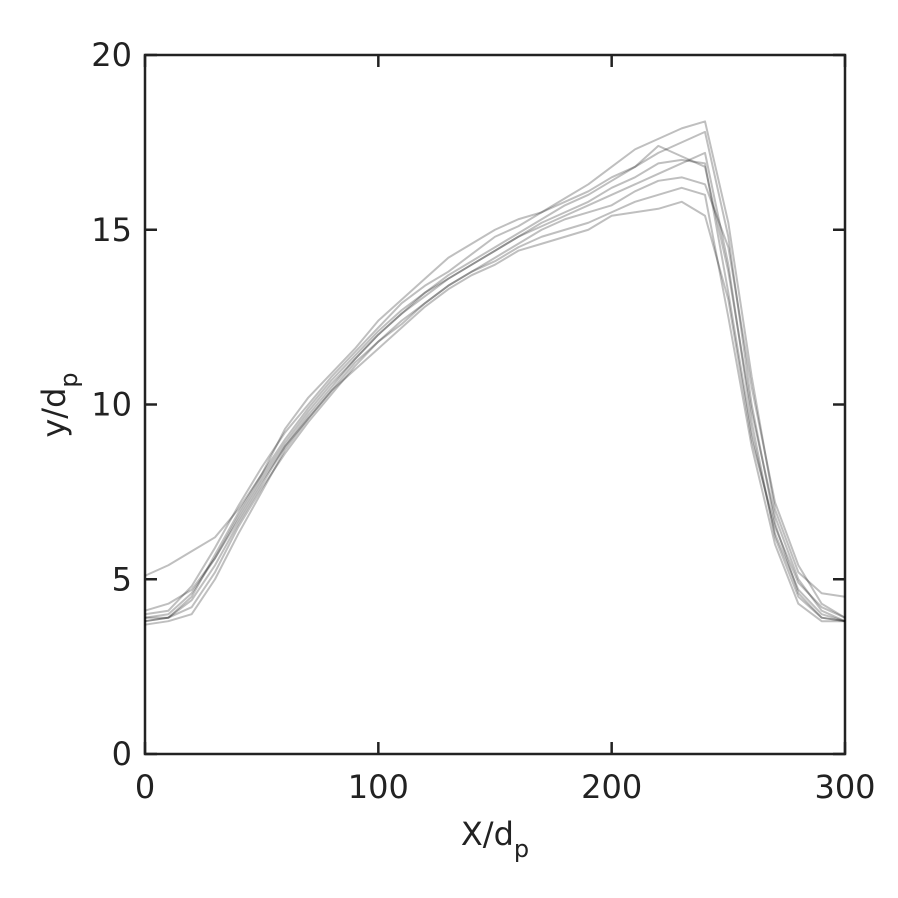  Describe the element at coordinates (844, 787) in the screenshot. I see `x-tick-label: 300` at that location.